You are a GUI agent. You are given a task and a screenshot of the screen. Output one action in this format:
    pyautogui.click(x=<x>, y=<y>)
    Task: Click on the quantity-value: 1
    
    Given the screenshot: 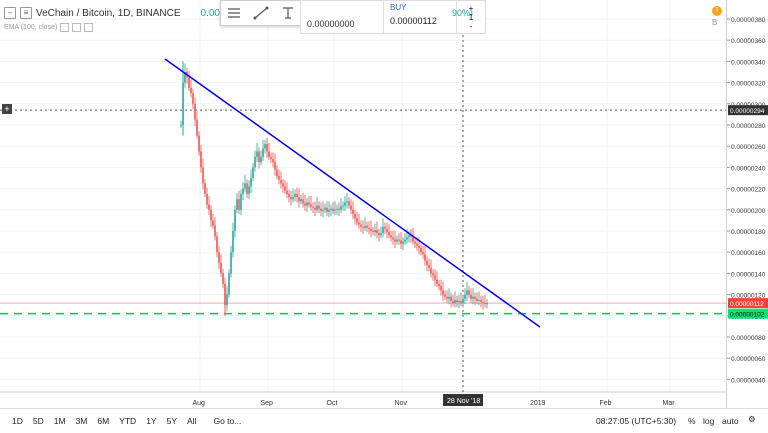 What is the action you would take?
    pyautogui.click(x=471, y=17)
    